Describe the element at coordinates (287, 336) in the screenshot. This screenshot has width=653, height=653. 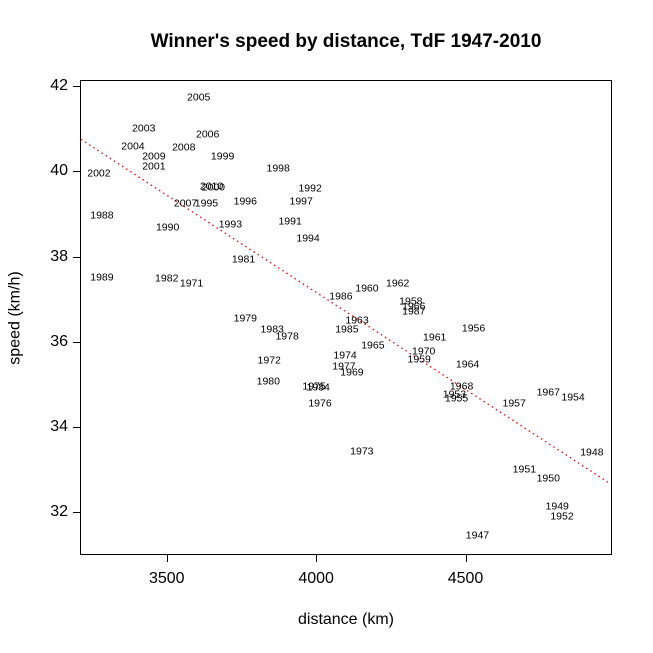
I see `data-point-label: 1978` at that location.